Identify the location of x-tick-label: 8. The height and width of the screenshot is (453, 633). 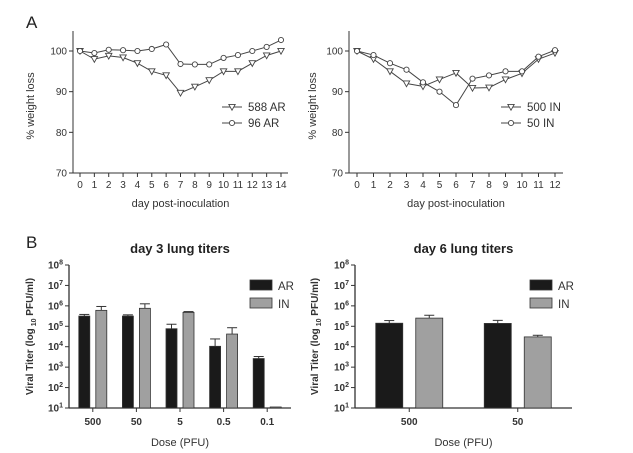
(489, 185).